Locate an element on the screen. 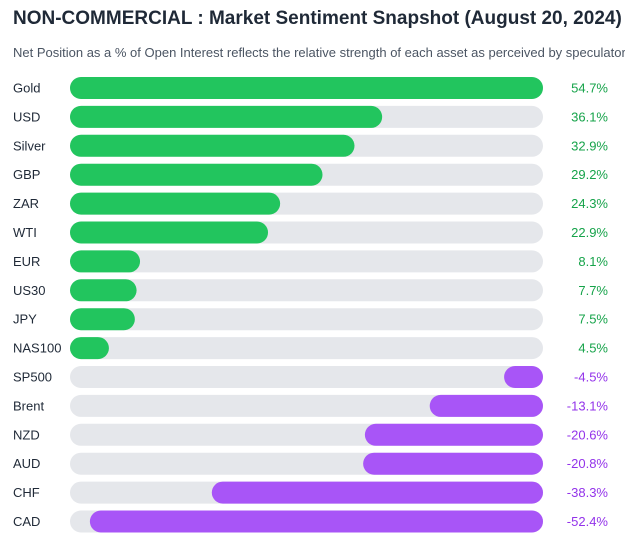 The width and height of the screenshot is (625, 547). category-label: CAD is located at coordinates (26, 521).